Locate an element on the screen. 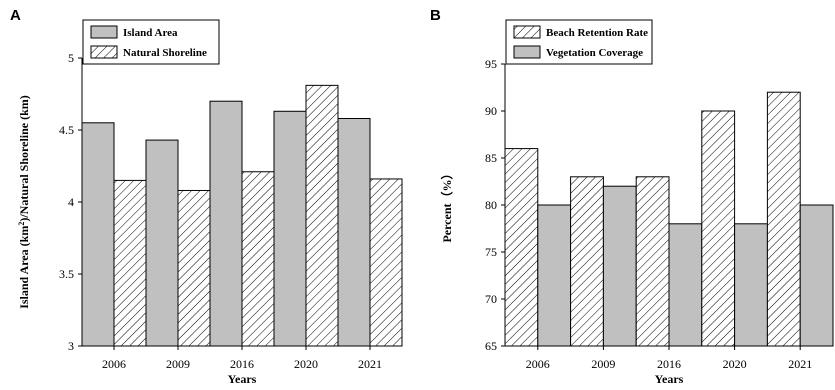 Image resolution: width=835 pixels, height=390 pixels. y-axis-title: Island Area (km2)/Natural Shoreline (km) is located at coordinates (24, 202).